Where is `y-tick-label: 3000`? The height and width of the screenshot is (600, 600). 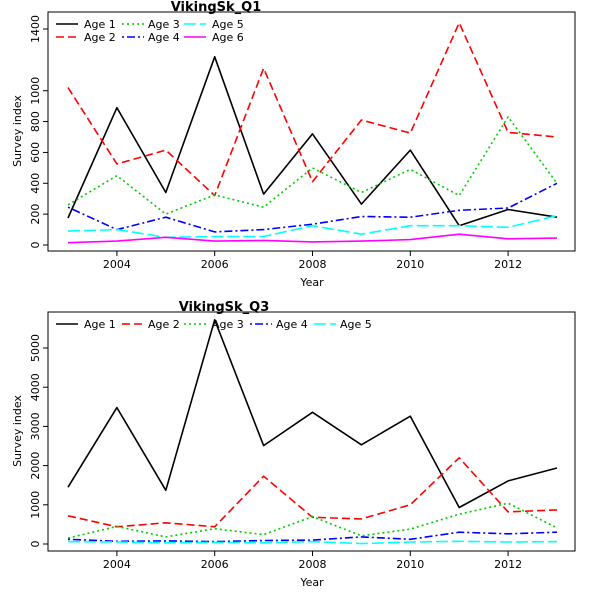 y-tick-label: 3000 is located at coordinates (35, 426).